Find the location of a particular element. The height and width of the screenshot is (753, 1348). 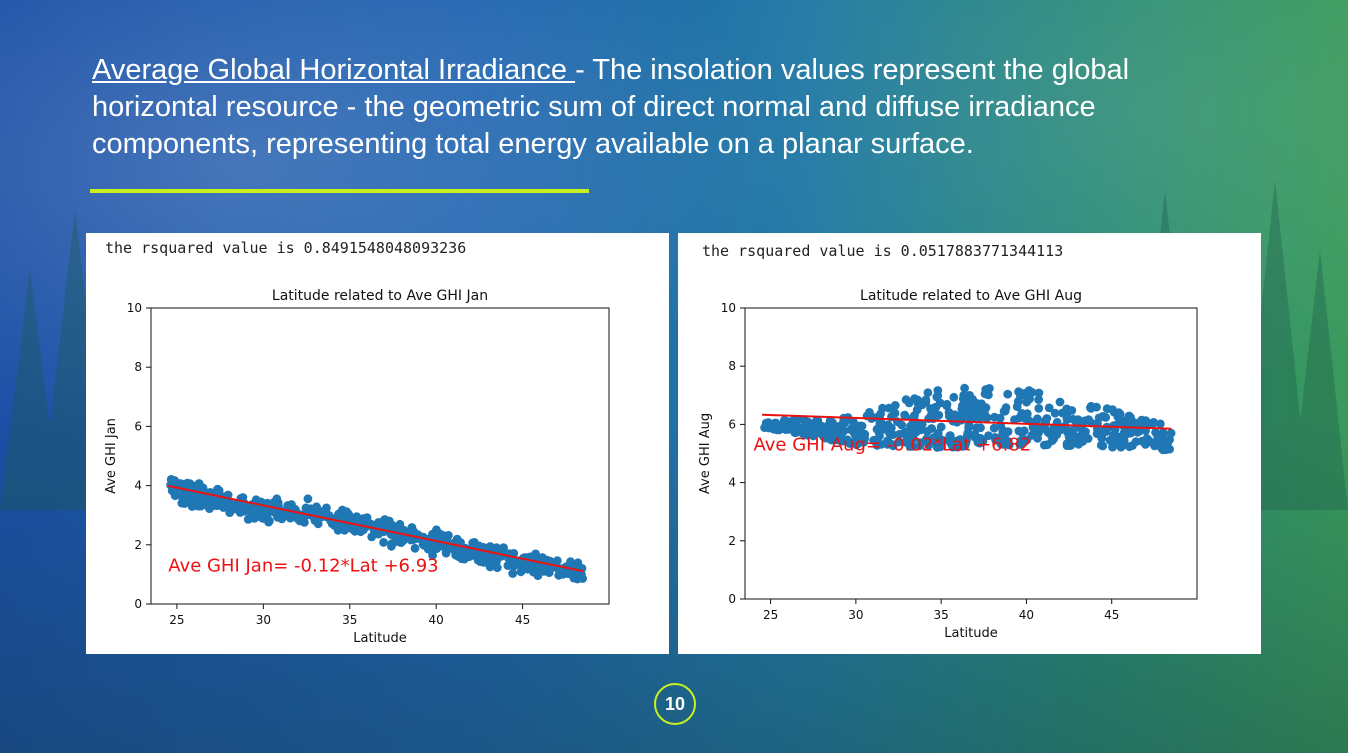

chart-title: Latitude related to Ave GHI Aug is located at coordinates (971, 296).